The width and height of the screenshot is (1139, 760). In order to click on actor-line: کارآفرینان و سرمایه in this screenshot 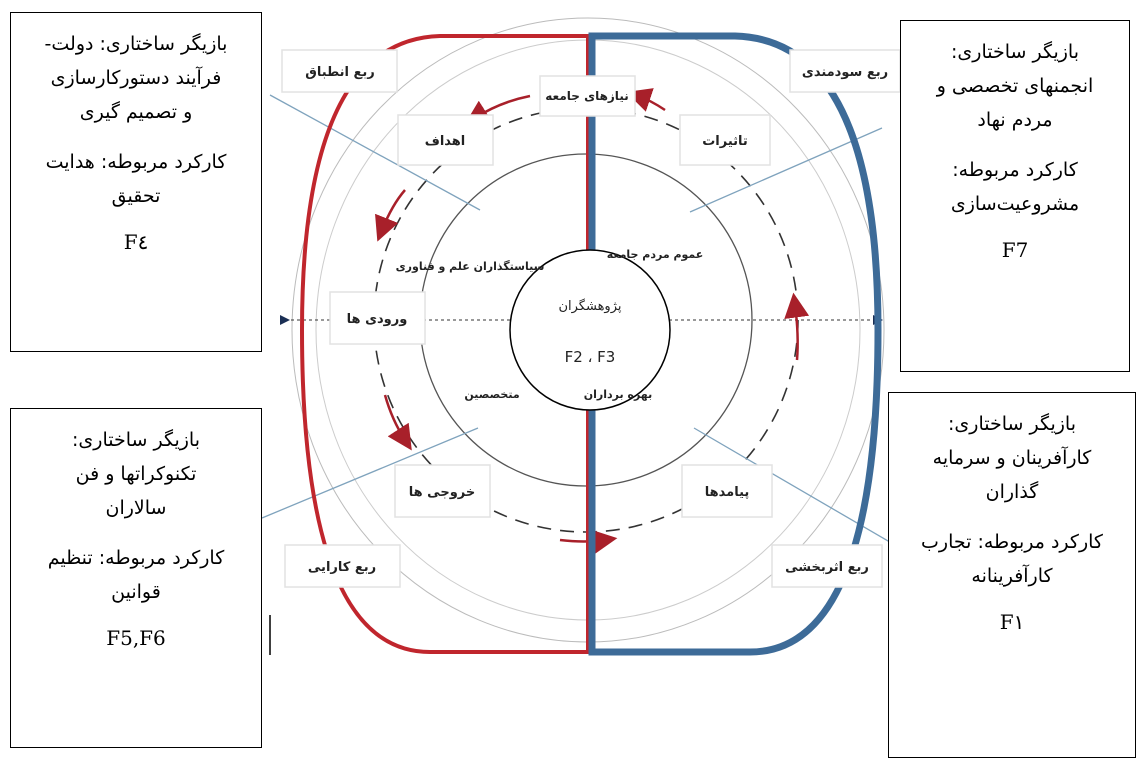, I will do `click(1012, 458)`.